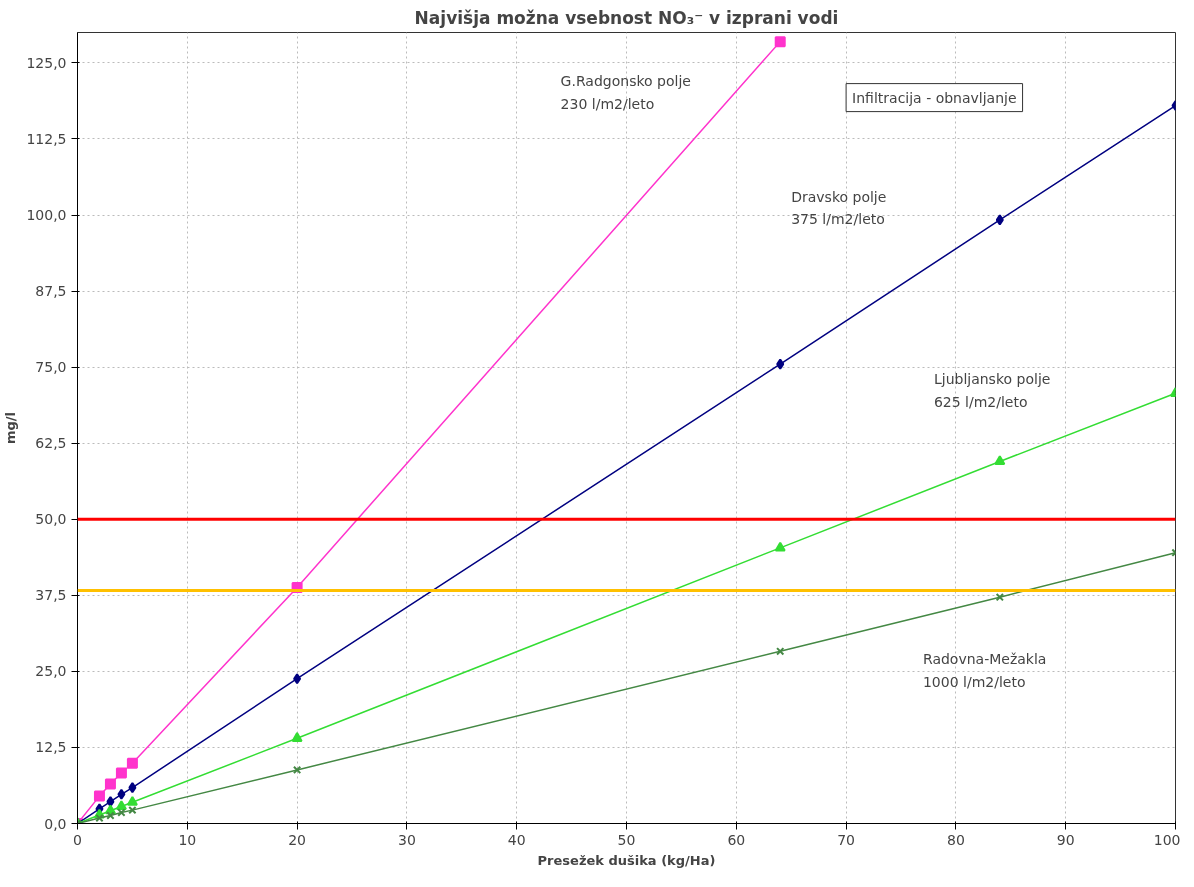 The height and width of the screenshot is (887, 1194). I want to click on x-tick-label: 100, so click(1167, 839).